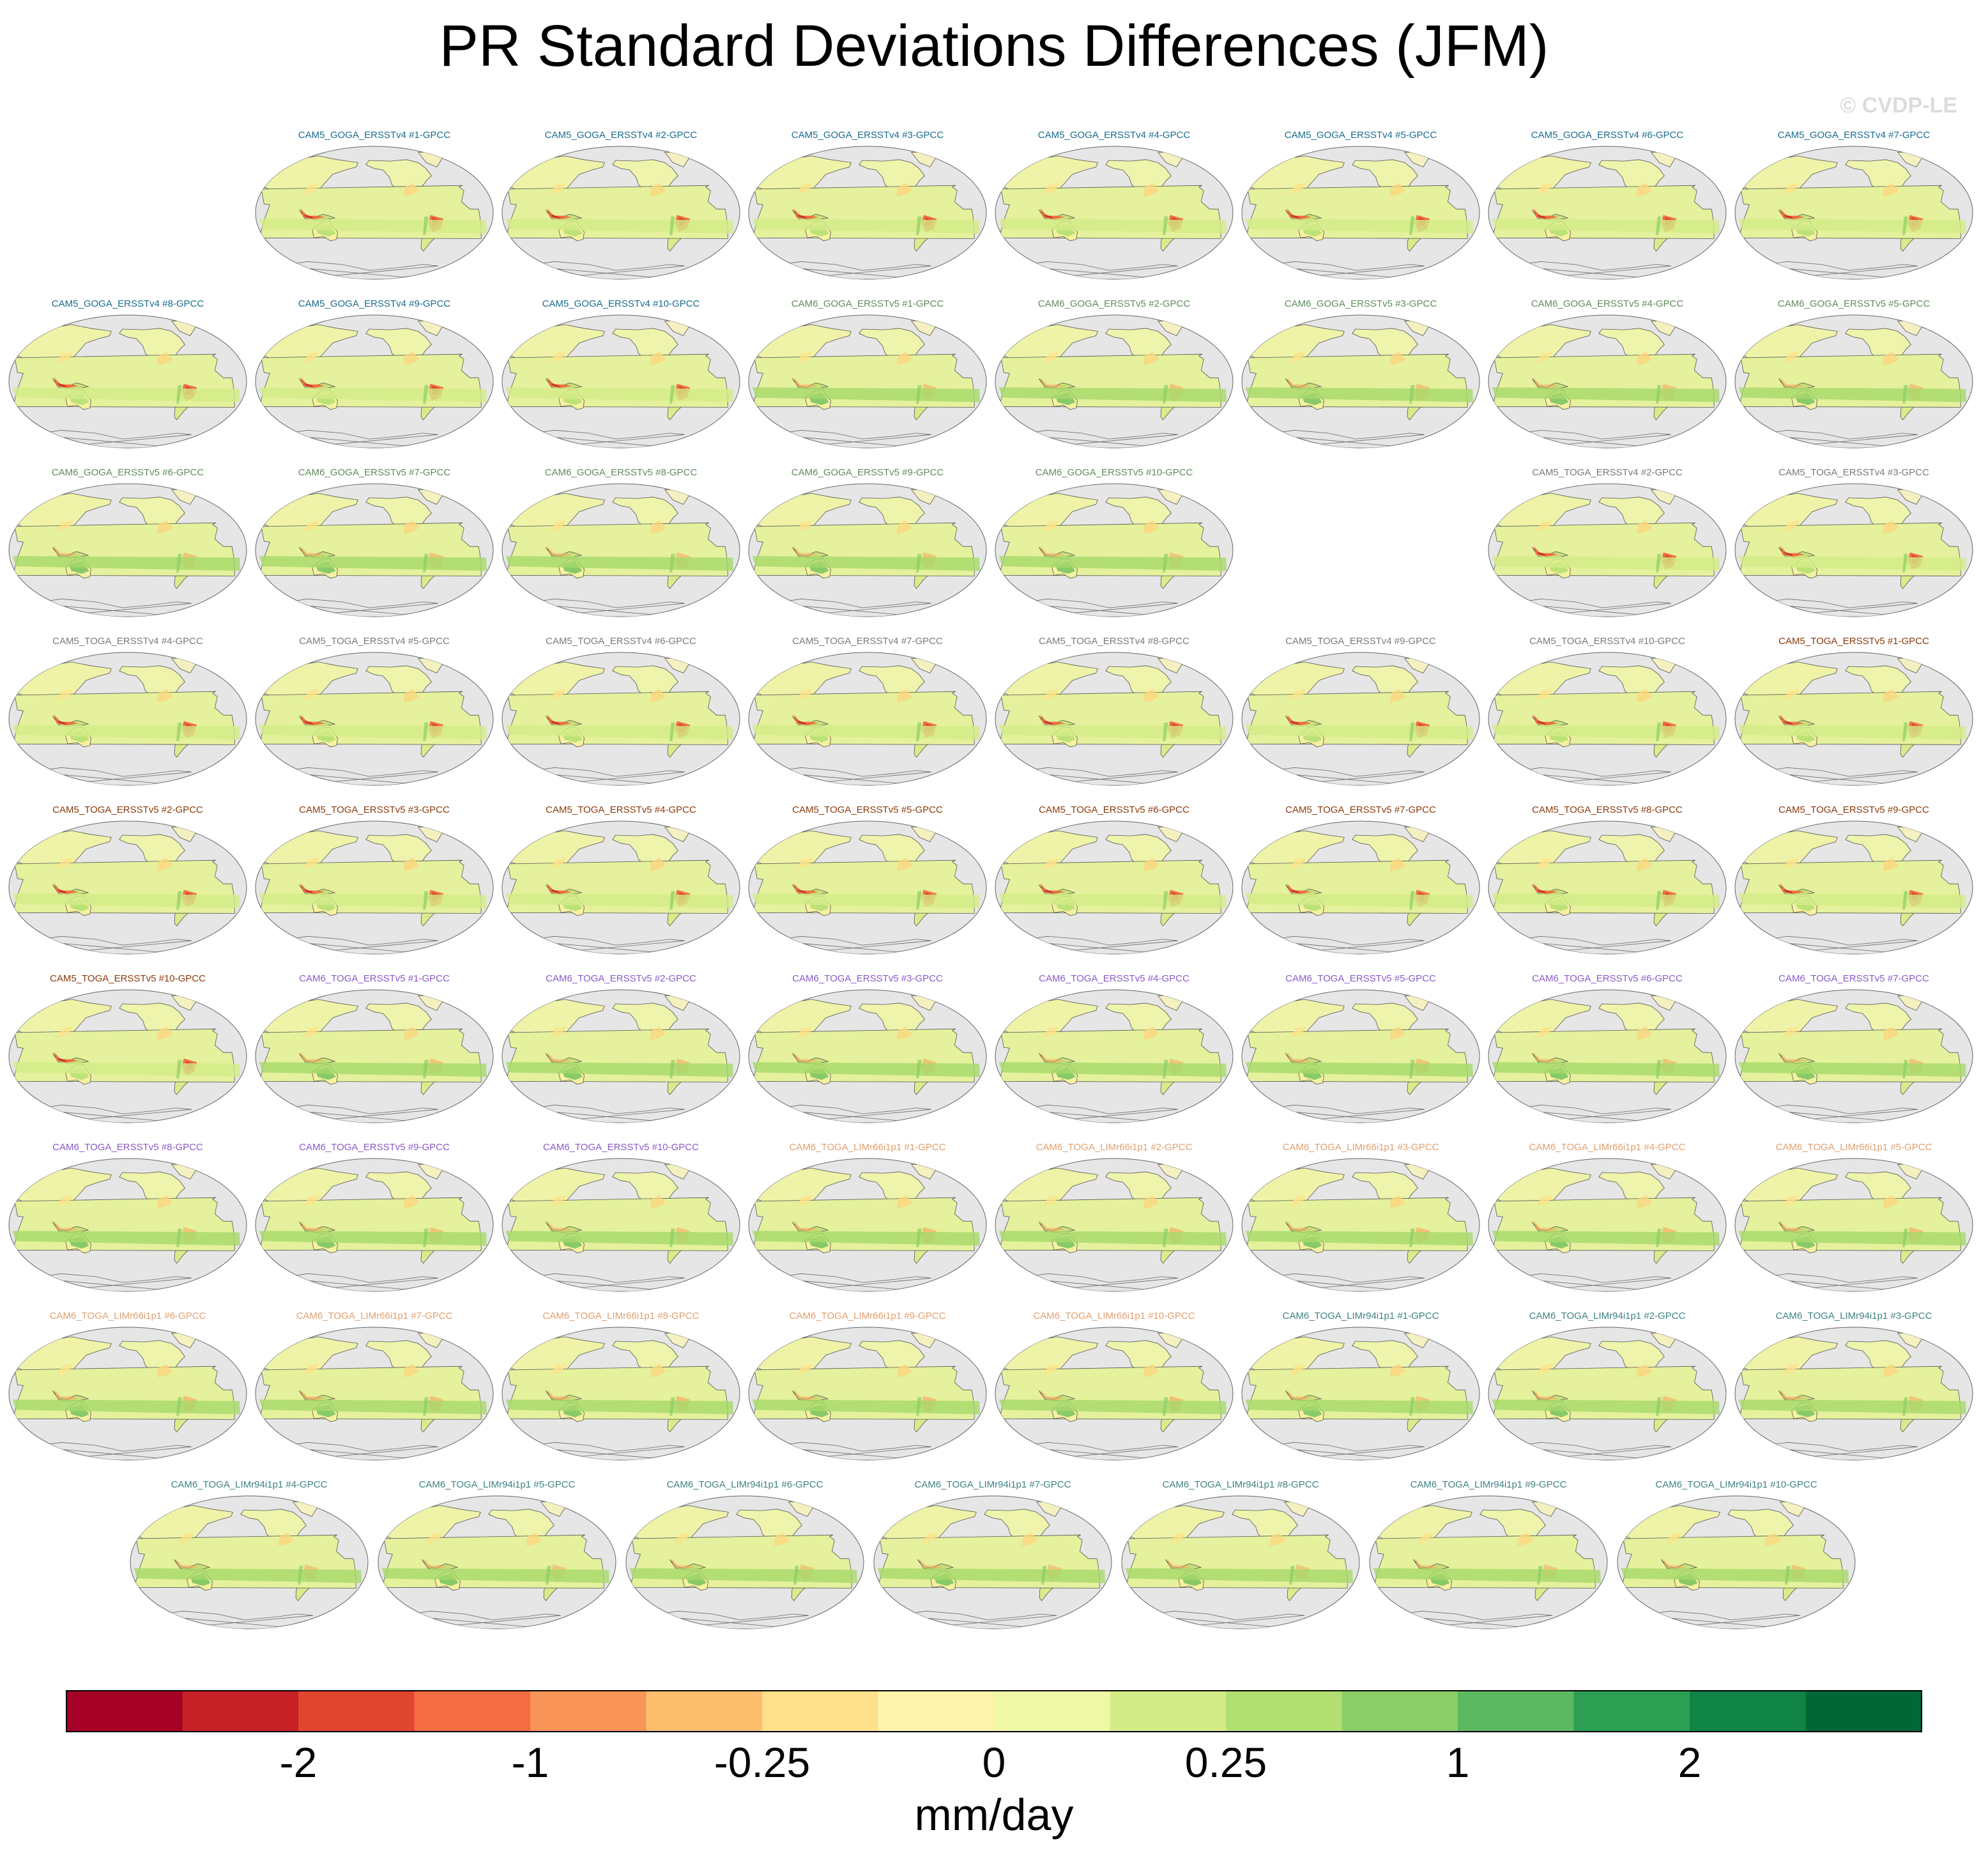  What do you see at coordinates (1361, 978) in the screenshot?
I see `panel-title: CAM6_TOGA_ERSSTv5 #5-GPCC` at bounding box center [1361, 978].